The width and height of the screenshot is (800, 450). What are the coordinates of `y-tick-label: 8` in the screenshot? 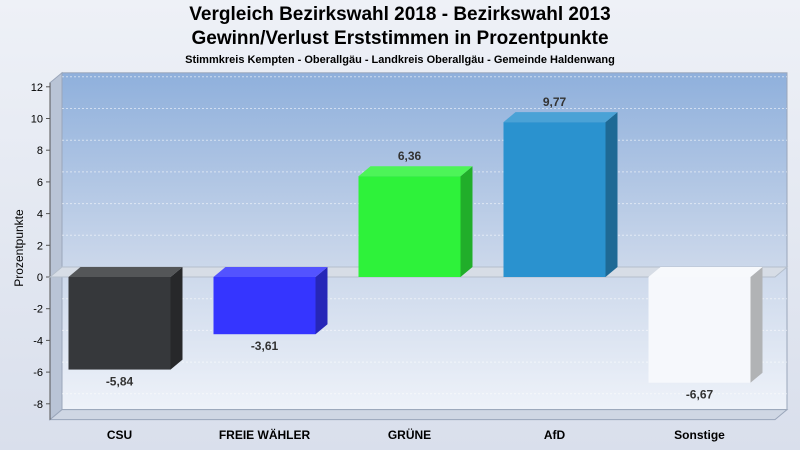 It's located at (40, 151).